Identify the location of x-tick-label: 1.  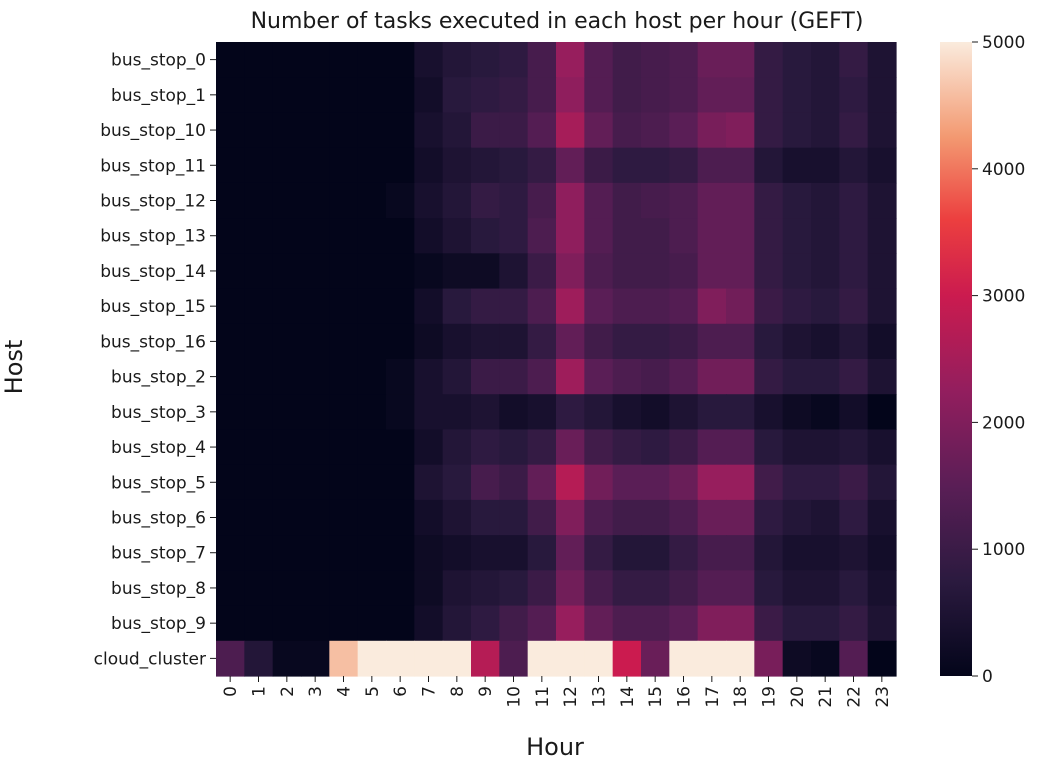
(260, 691).